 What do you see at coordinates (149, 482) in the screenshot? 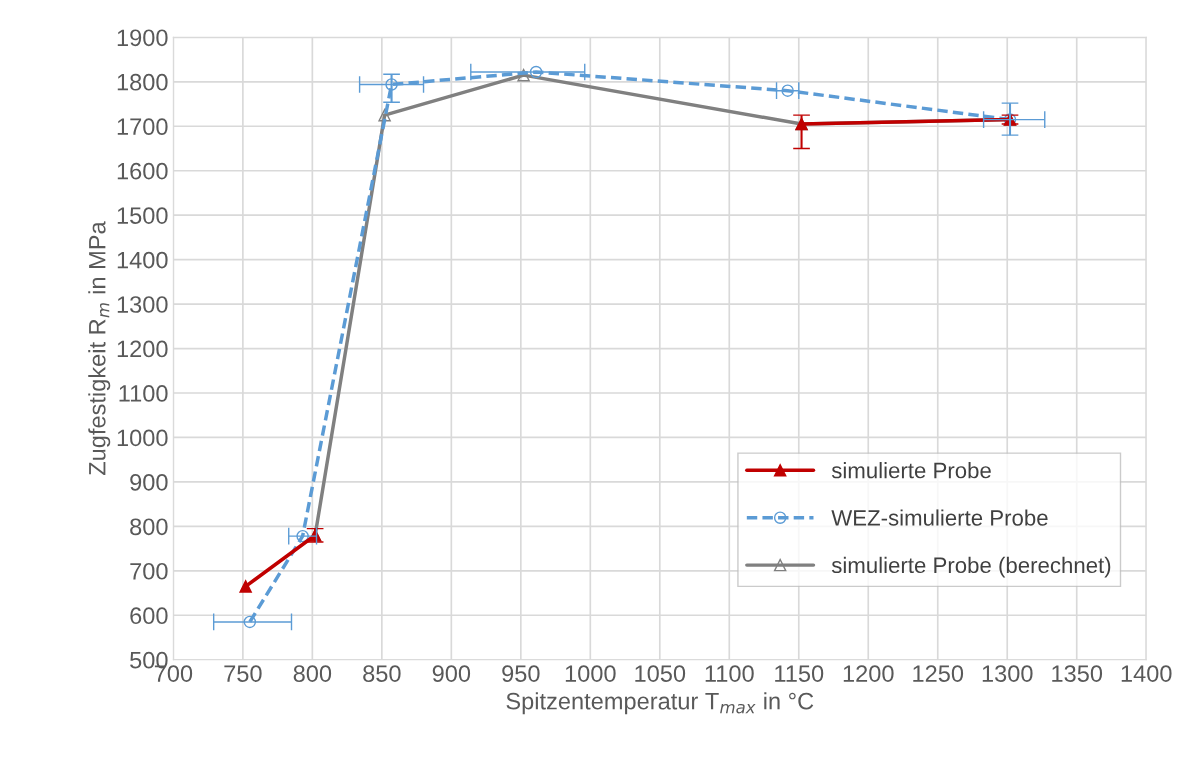
I see `y-tick-label: 900` at bounding box center [149, 482].